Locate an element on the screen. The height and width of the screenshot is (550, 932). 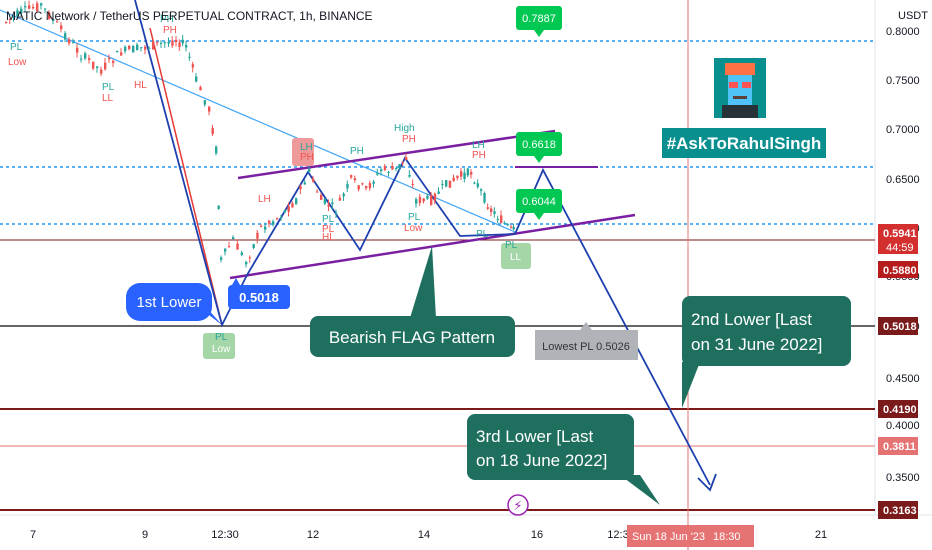
price-label-0.3811: 0.3811 is located at coordinates (898, 446).